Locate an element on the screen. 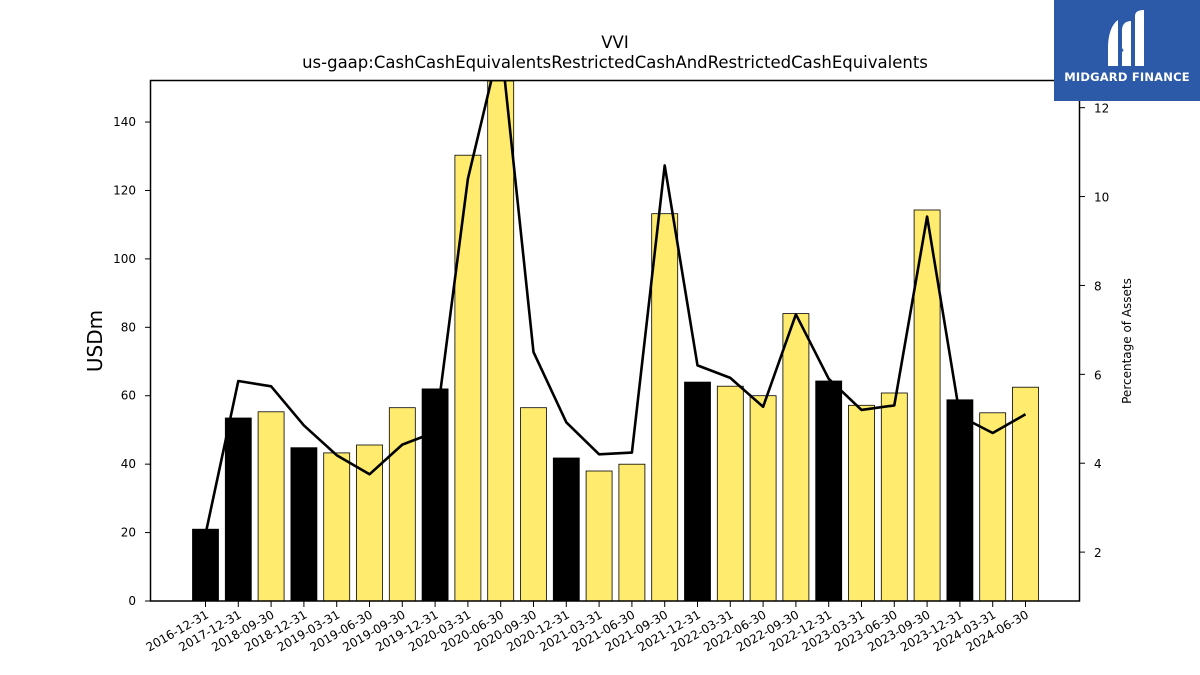  right-tick-label: 4 is located at coordinates (1098, 464).